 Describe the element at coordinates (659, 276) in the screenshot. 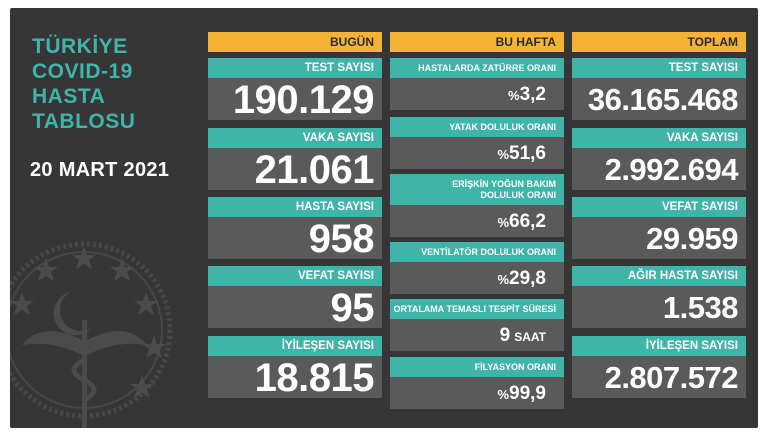

I see `stat-label: AĞIR HASTA SAYISI` at that location.